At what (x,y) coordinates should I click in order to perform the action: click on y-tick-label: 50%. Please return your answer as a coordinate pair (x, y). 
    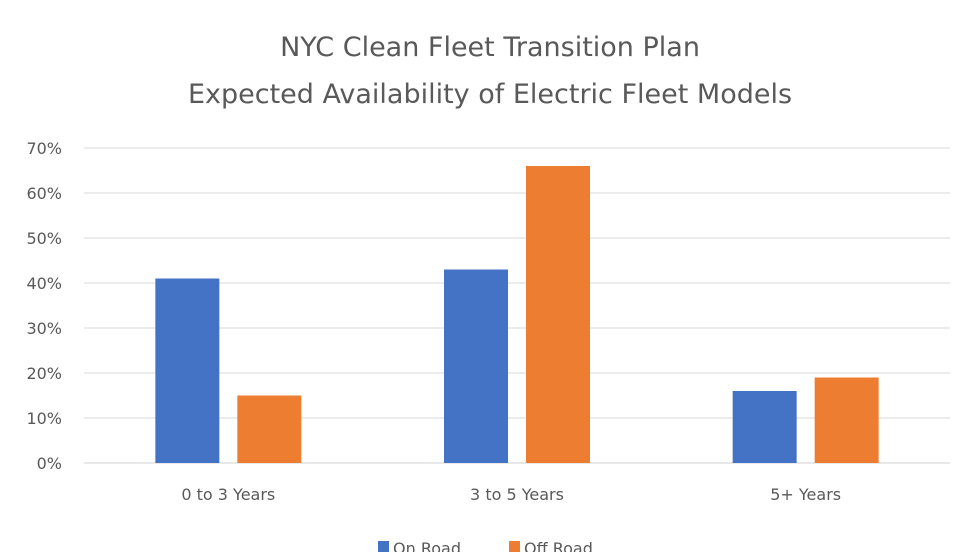
    Looking at the image, I should click on (44, 238).